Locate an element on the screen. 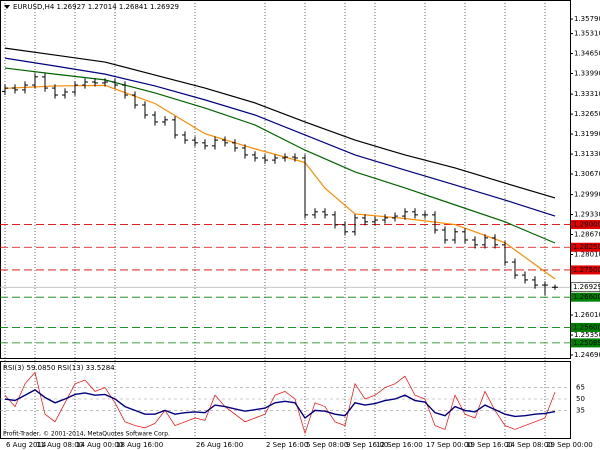  x-tick-label: 5 Sep 08:00 is located at coordinates (327, 445).